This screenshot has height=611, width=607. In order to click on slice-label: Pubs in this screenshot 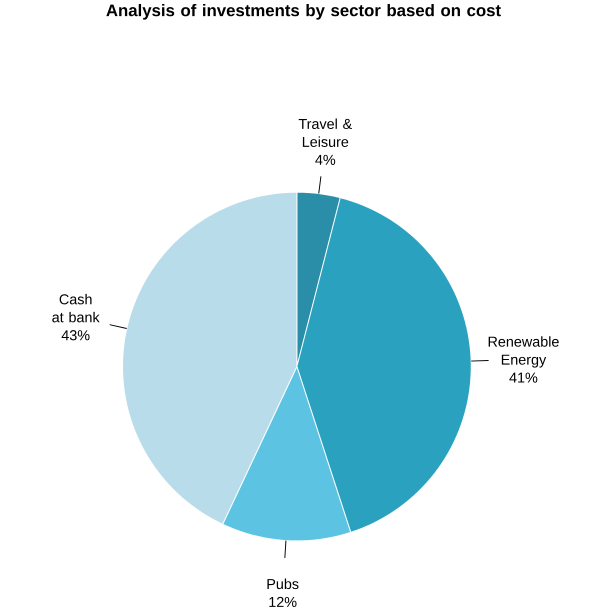, I will do `click(283, 584)`.